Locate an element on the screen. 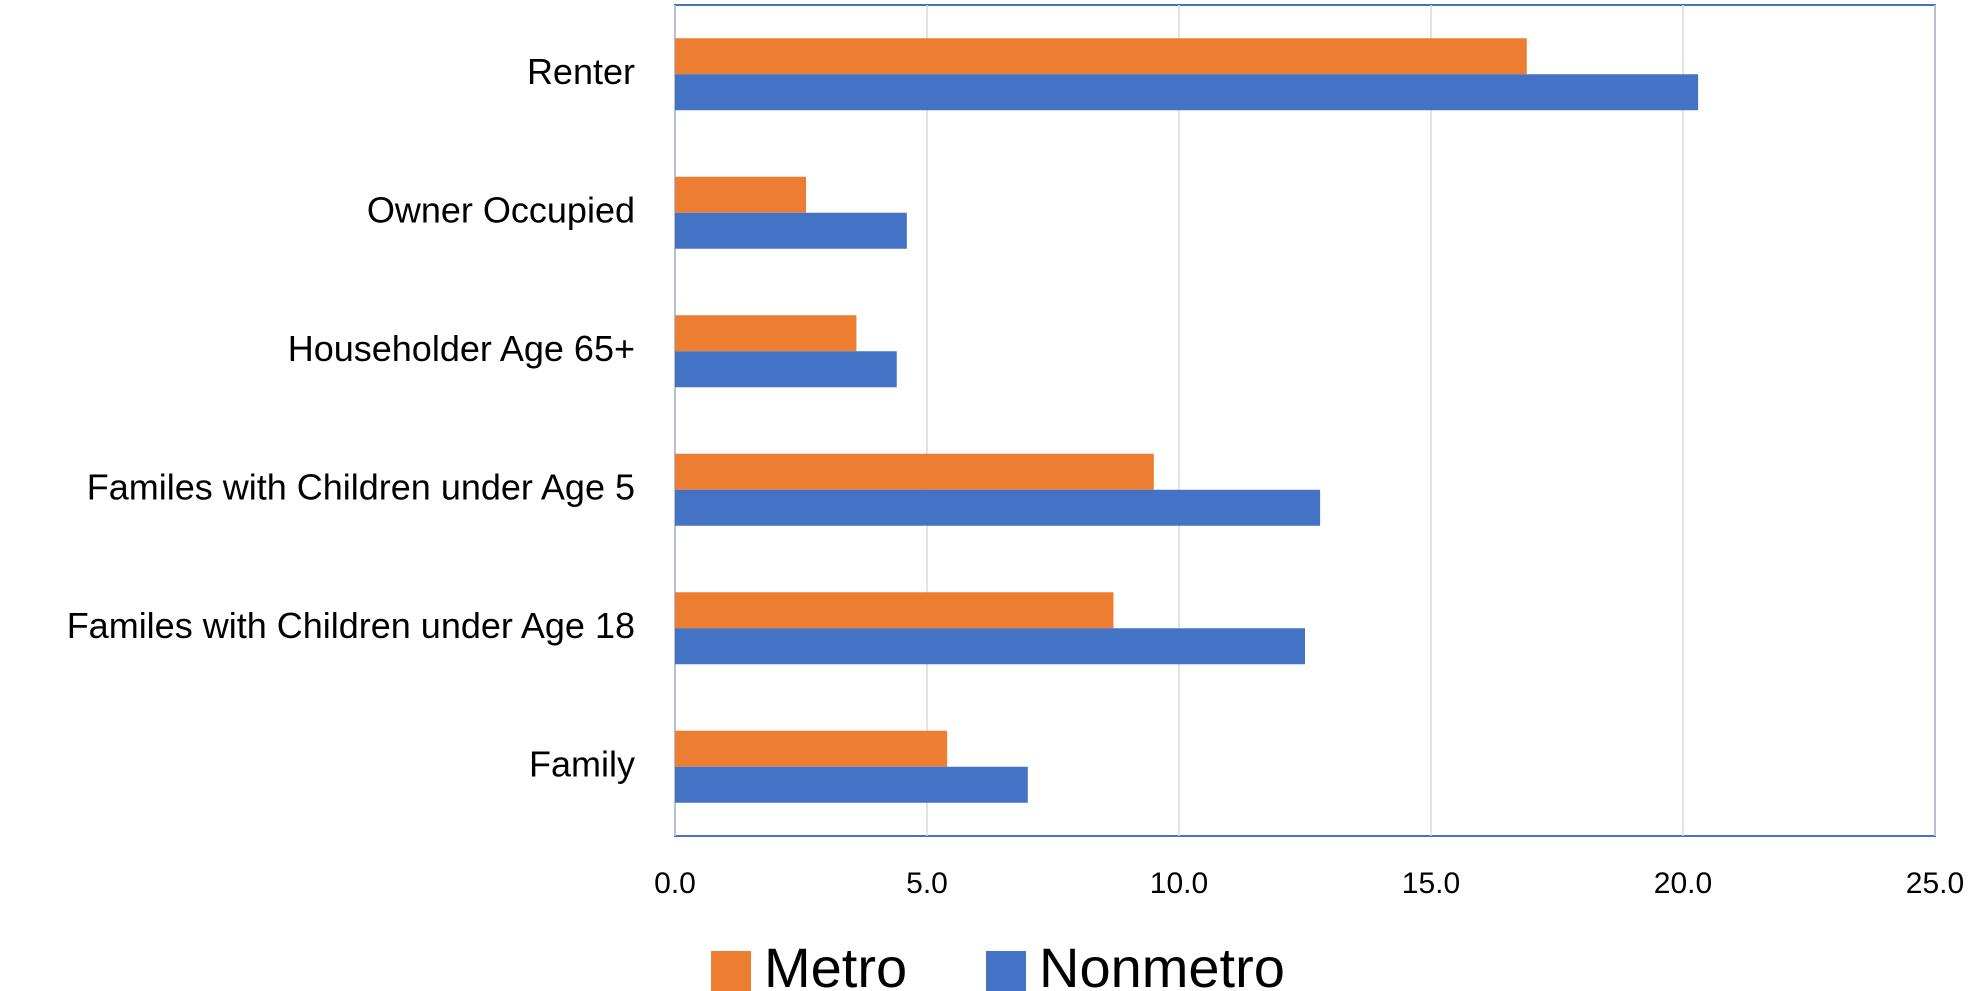 Image resolution: width=1980 pixels, height=991 pixels. x-tick-label: 25.0 is located at coordinates (1935, 883).